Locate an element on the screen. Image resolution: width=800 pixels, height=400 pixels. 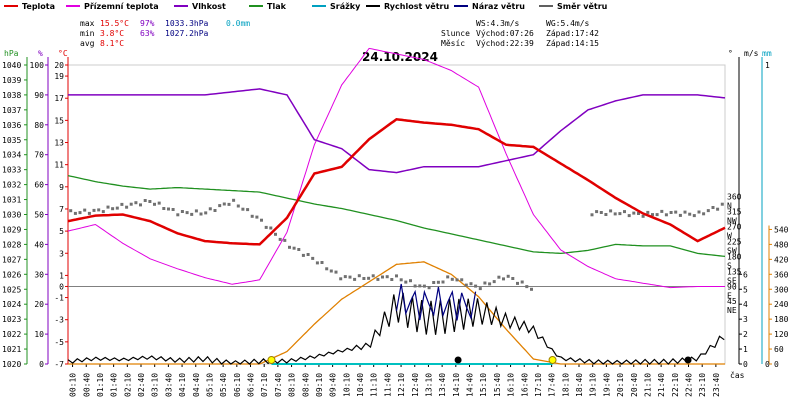
stat-moon-label: Měsíc is located at coordinates (453, 43).